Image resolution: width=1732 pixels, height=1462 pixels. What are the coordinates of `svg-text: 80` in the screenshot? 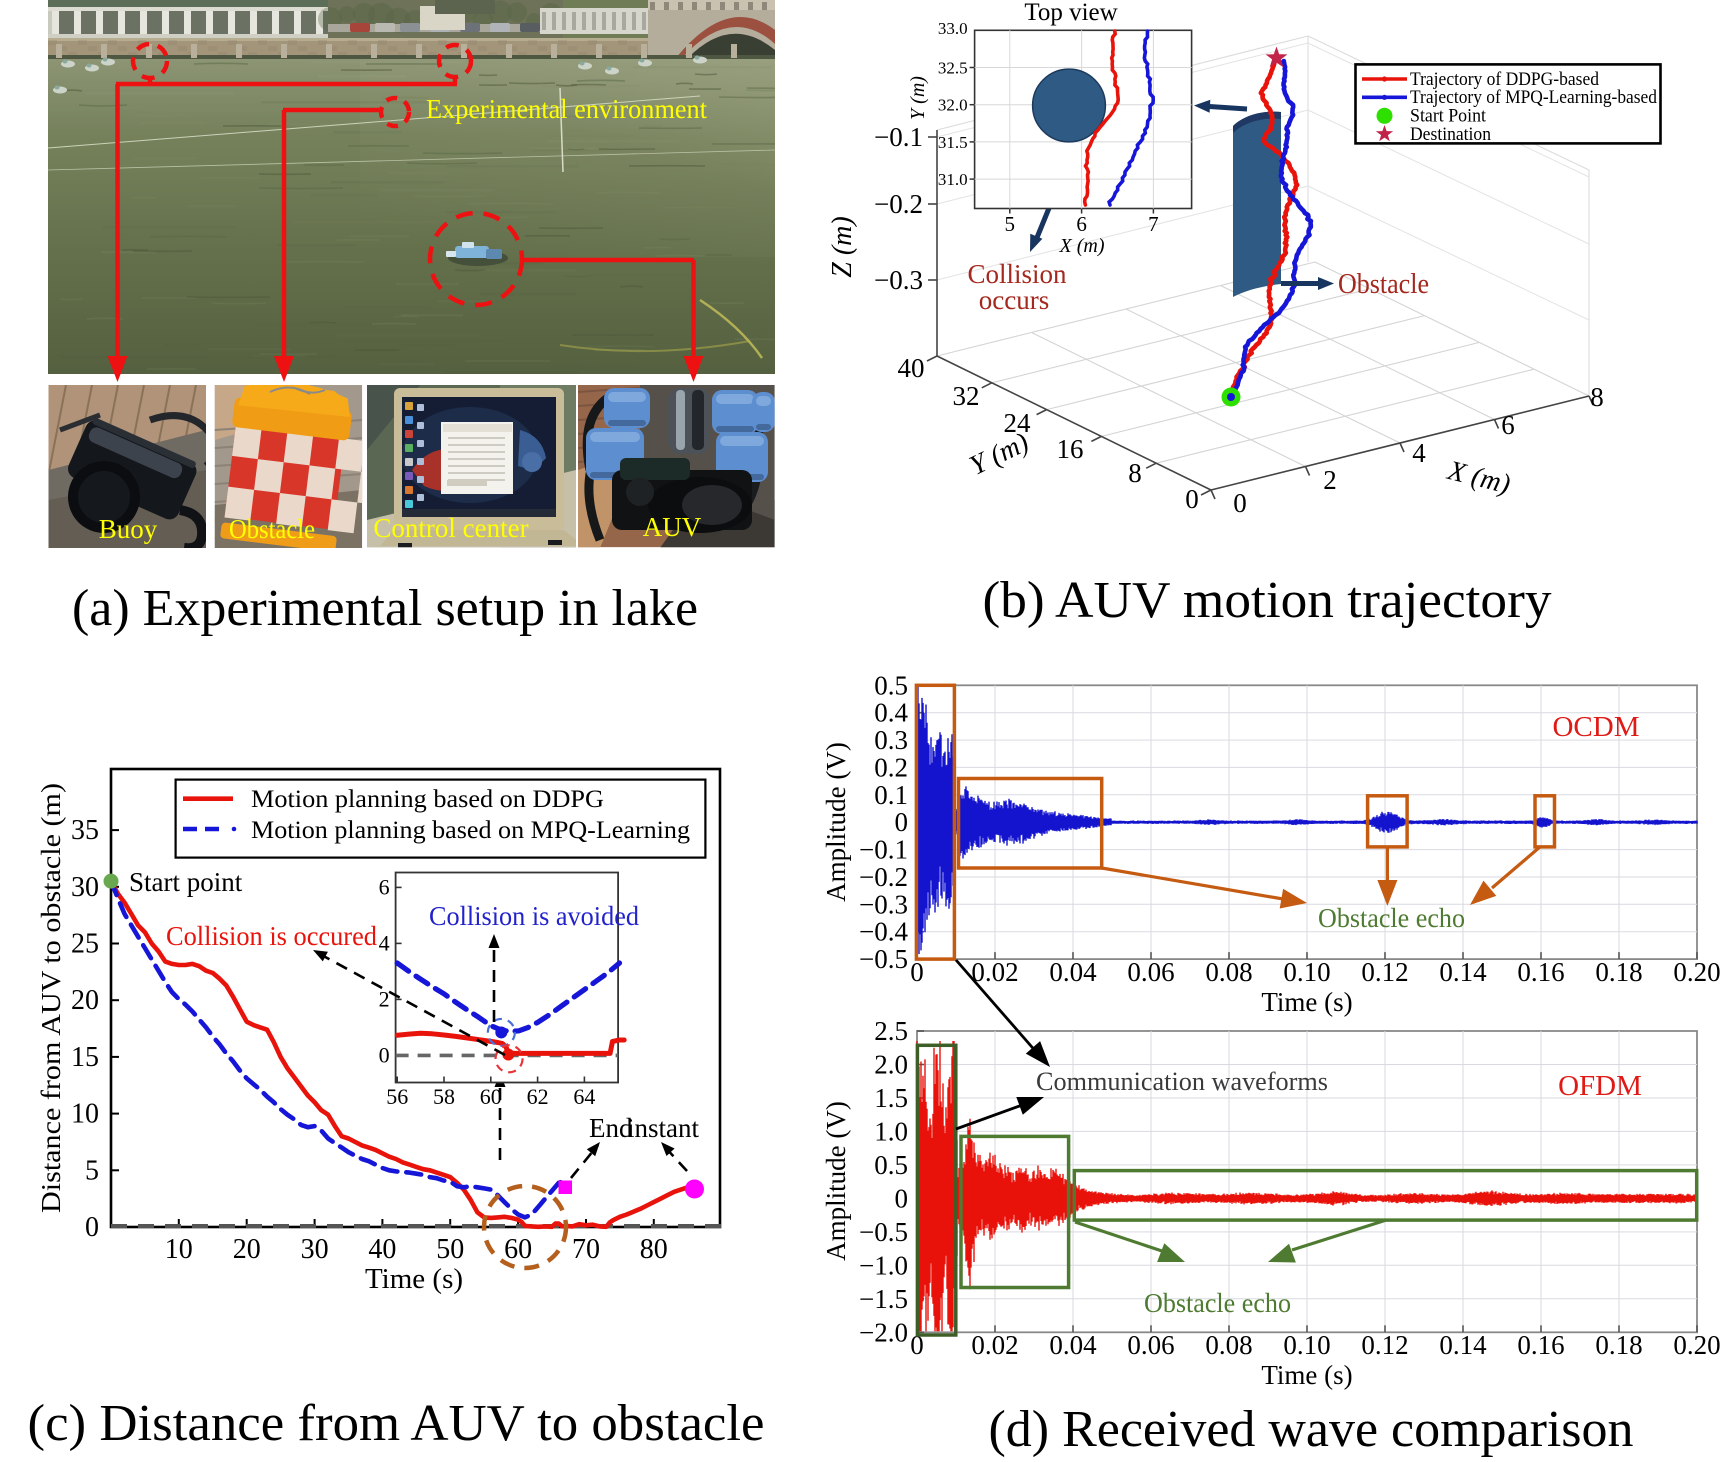 It's located at (654, 1249).